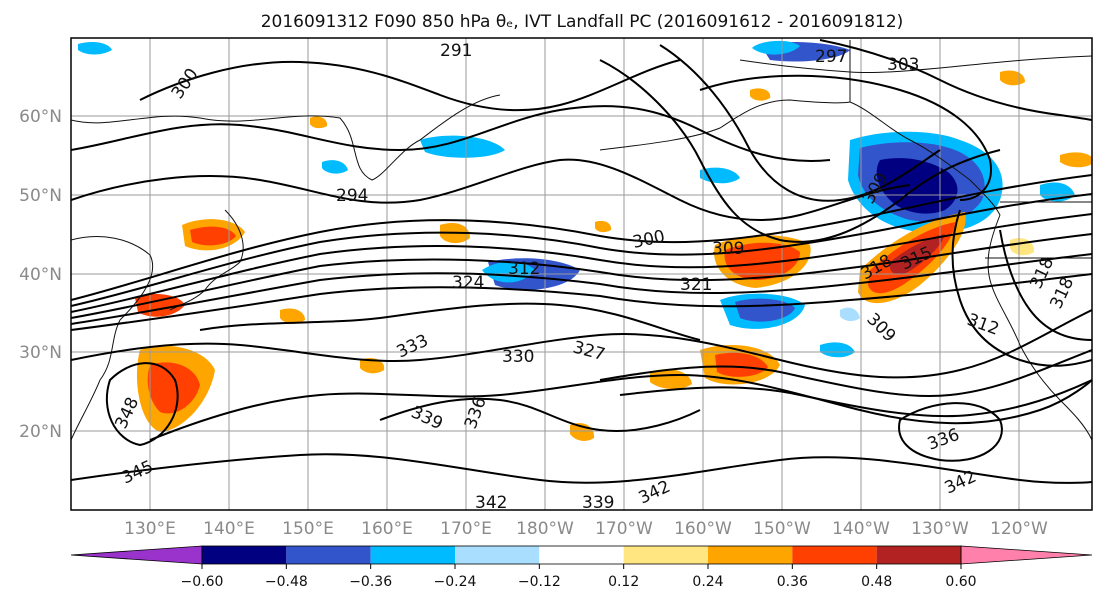  What do you see at coordinates (370, 582) in the screenshot?
I see `colorbar-tick-label: −0.36` at bounding box center [370, 582].